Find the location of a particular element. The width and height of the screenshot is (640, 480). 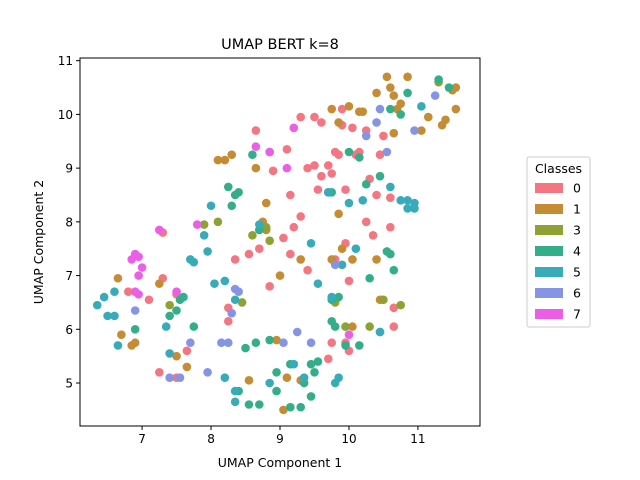

legend-label-class-1: 1 is located at coordinates (577, 209).